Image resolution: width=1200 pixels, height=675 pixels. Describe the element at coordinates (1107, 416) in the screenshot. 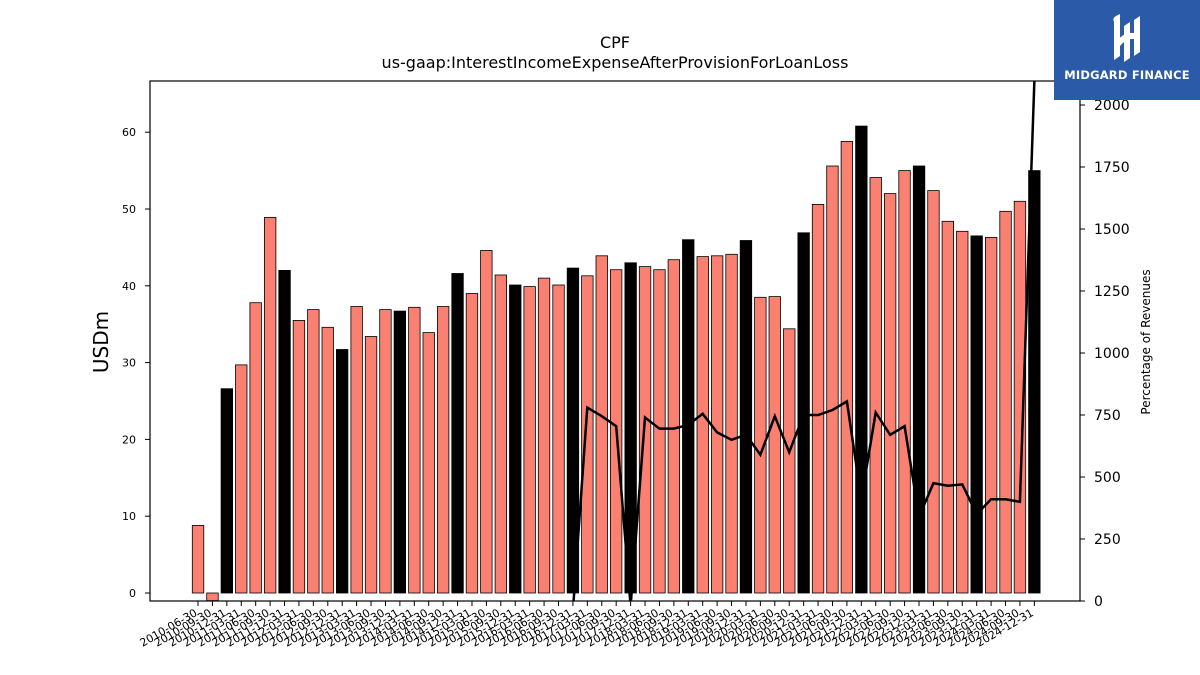

I see `y2-tick-label: 750` at that location.